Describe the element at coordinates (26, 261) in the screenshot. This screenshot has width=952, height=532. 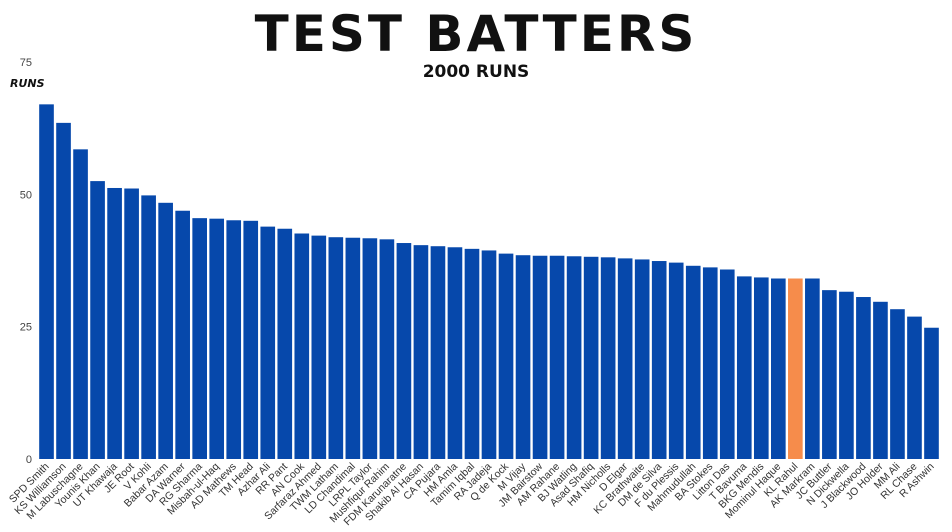
I see `y-axis-ticks: 0 25 50 75` at that location.